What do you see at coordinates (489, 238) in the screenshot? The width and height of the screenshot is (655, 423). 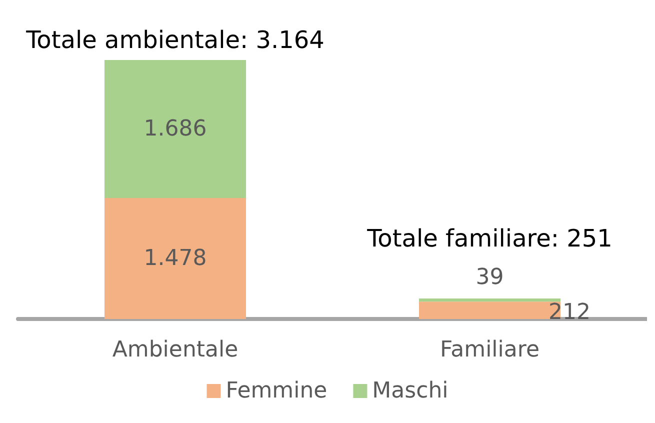 I see `total-label: Totale familiare: 251` at bounding box center [489, 238].